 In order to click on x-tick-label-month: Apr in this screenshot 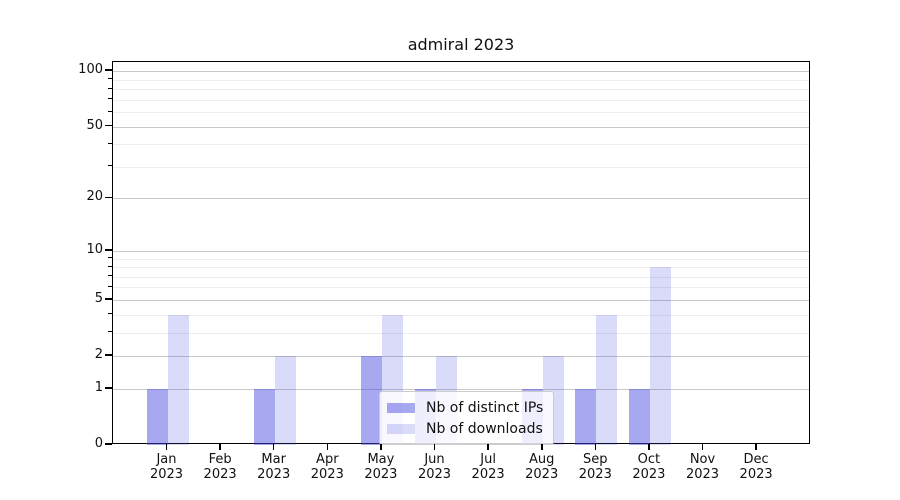, I will do `click(327, 459)`.